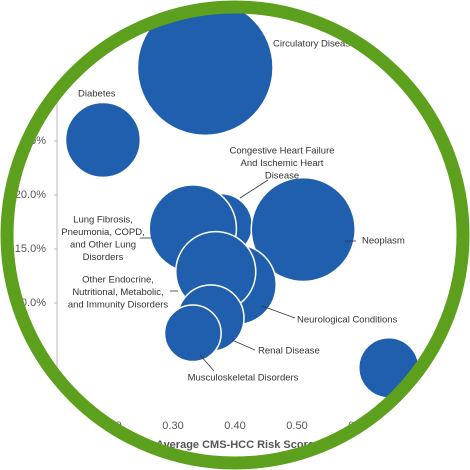 This screenshot has width=470, height=470. Describe the element at coordinates (296, 426) in the screenshot. I see `x-tick-label: 0.50` at that location.